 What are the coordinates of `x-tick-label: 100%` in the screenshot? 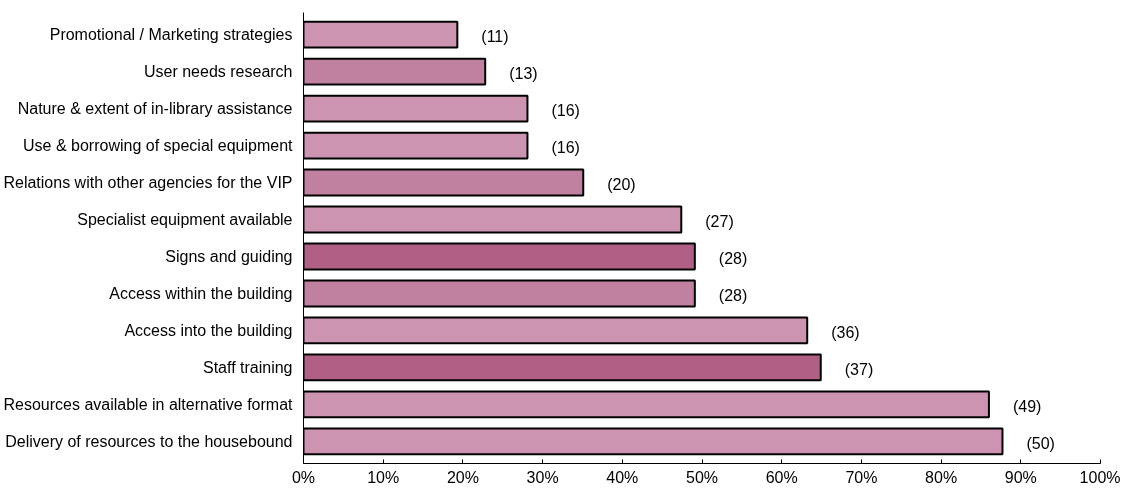 It's located at (1100, 477).